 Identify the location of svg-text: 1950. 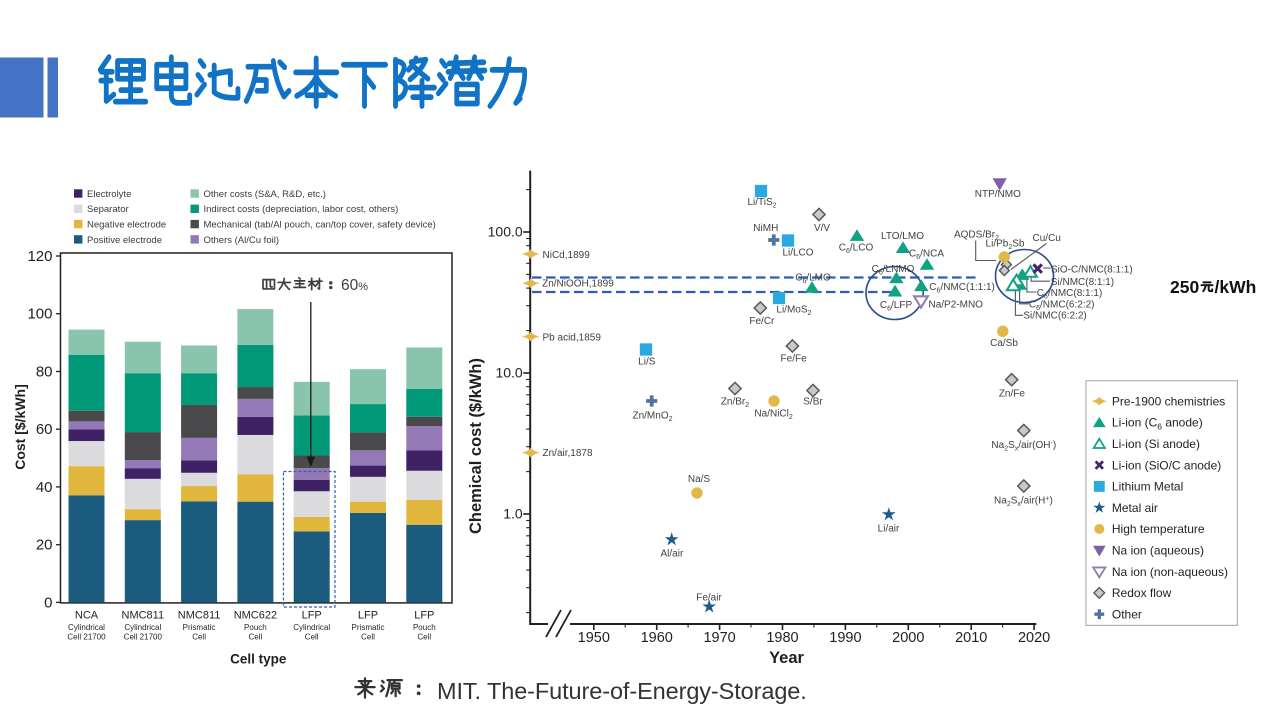
(594, 638).